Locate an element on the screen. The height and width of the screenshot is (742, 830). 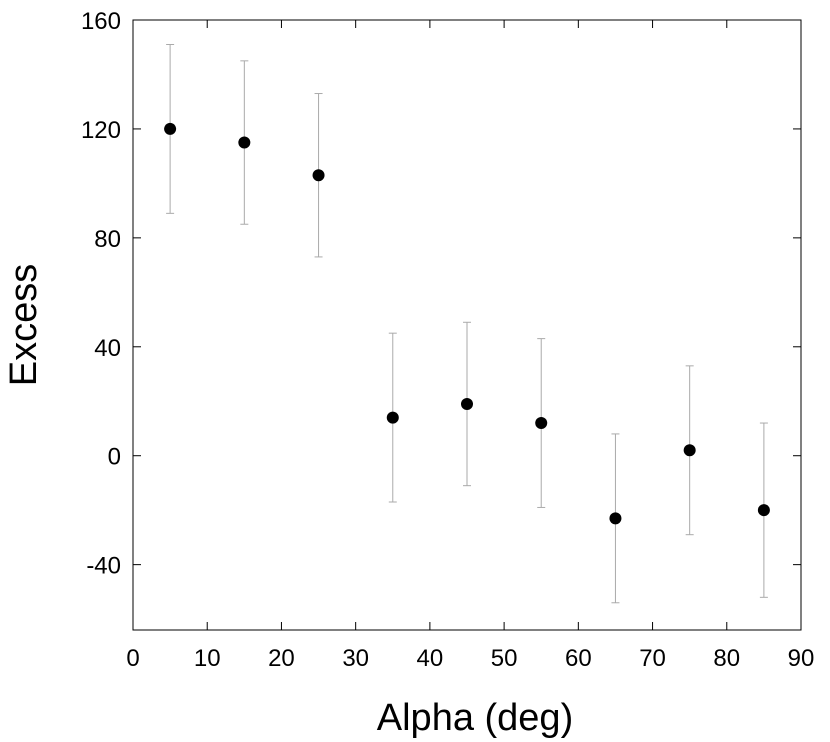
x-axis-title: Alpha (deg) is located at coordinates (475, 718).